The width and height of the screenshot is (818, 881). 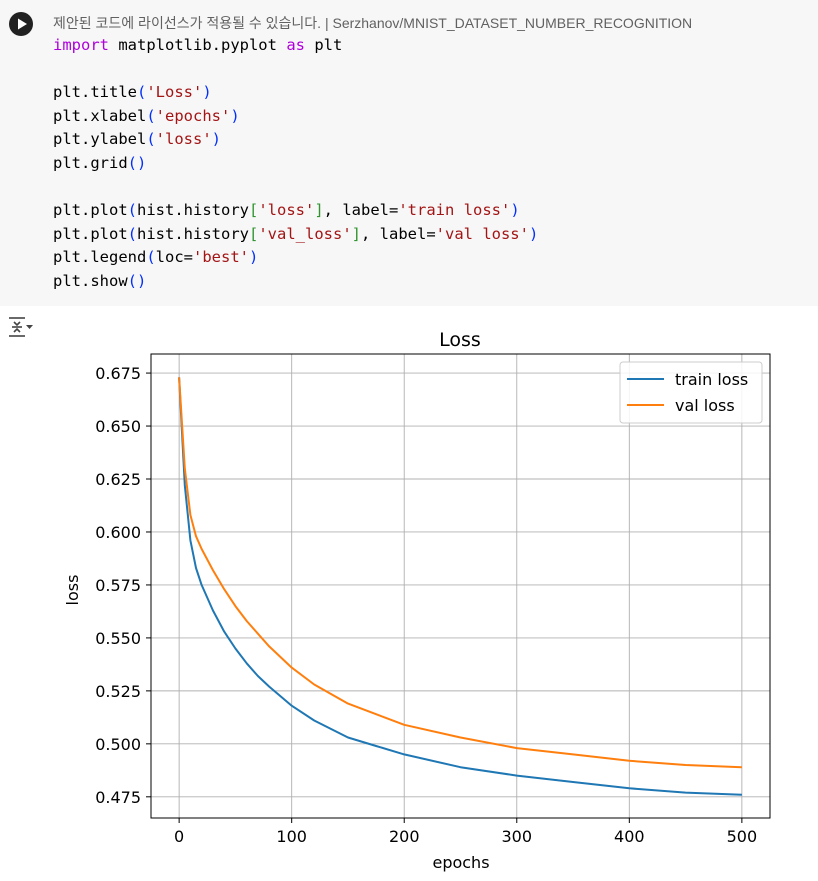 I want to click on y-tick-label: 0.675, so click(x=118, y=373).